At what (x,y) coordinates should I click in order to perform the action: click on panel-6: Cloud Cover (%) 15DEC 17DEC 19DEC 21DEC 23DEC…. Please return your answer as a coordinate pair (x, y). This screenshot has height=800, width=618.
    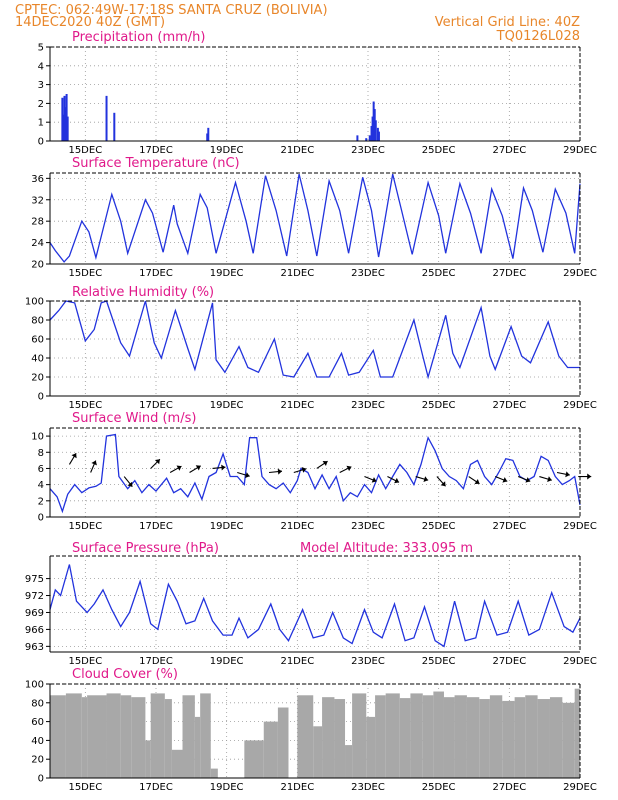
    Looking at the image, I should click on (311, 730).